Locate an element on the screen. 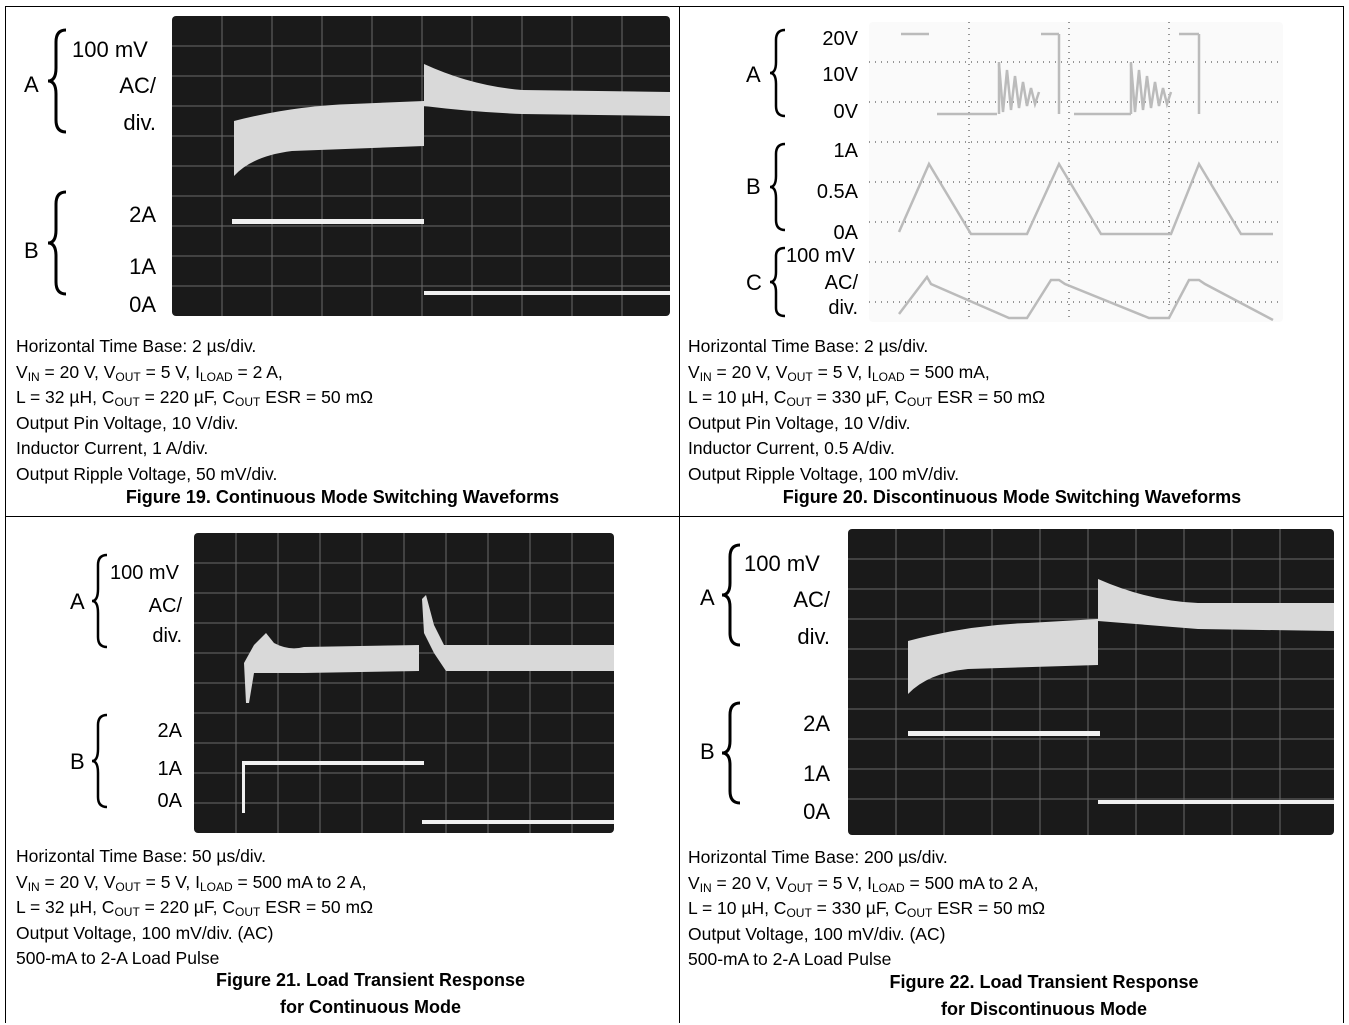  figure-title-line-1: Figure 22. Load Transient Response is located at coordinates (1044, 982).